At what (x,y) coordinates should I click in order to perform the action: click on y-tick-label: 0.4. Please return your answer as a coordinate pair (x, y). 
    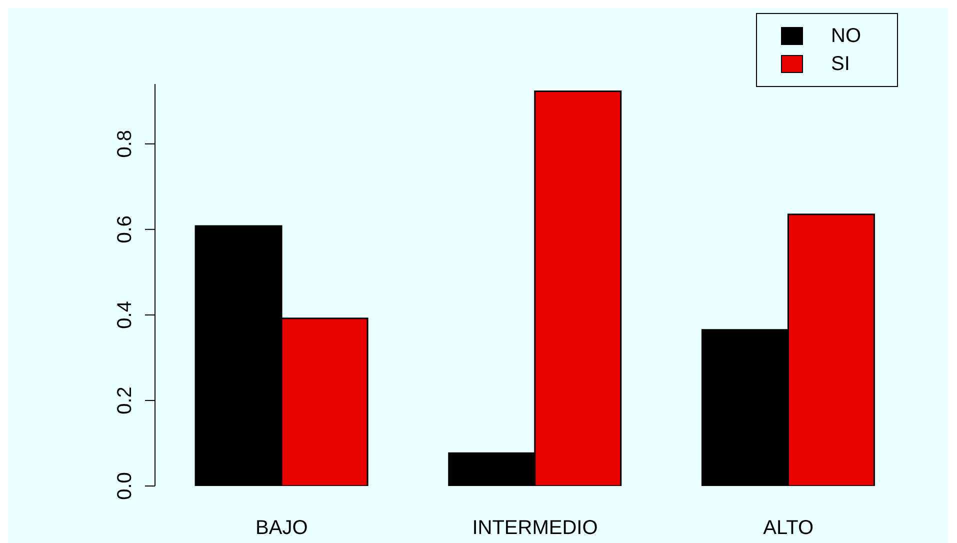
    Looking at the image, I should click on (125, 315).